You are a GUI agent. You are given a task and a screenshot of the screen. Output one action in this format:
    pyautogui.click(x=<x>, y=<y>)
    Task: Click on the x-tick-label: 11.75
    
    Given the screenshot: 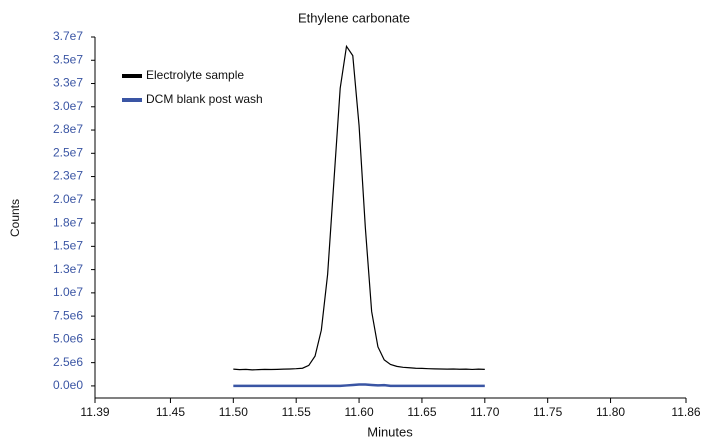 What is the action you would take?
    pyautogui.click(x=547, y=412)
    